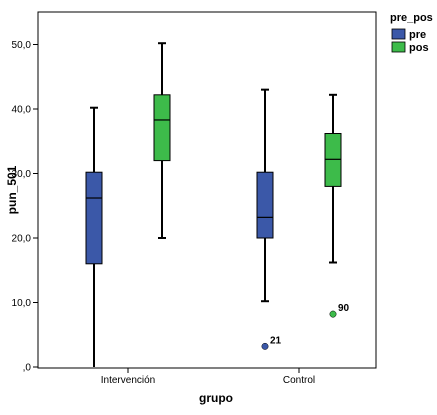 This screenshot has width=437, height=415. I want to click on legend-label: pre, so click(417, 35).